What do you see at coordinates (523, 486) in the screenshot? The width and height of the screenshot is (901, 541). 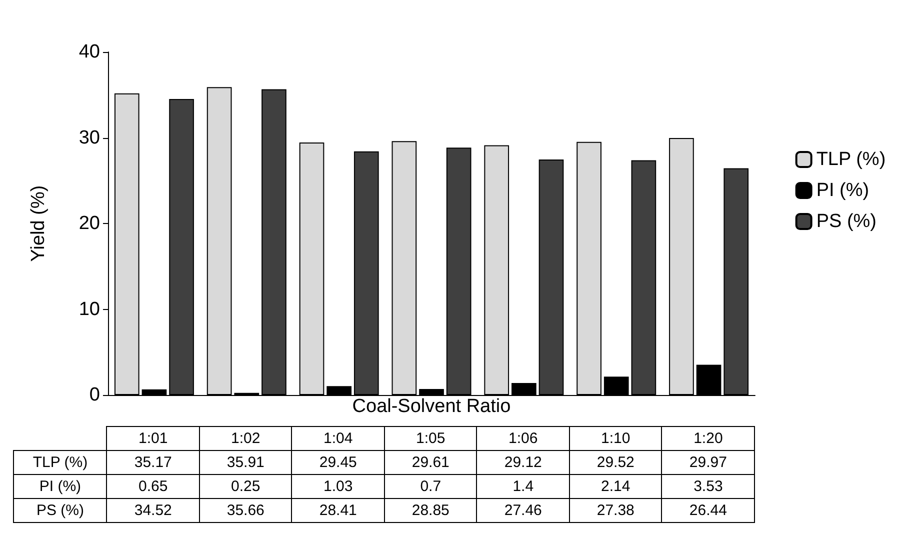 I see `data-label: 1.4` at bounding box center [523, 486].